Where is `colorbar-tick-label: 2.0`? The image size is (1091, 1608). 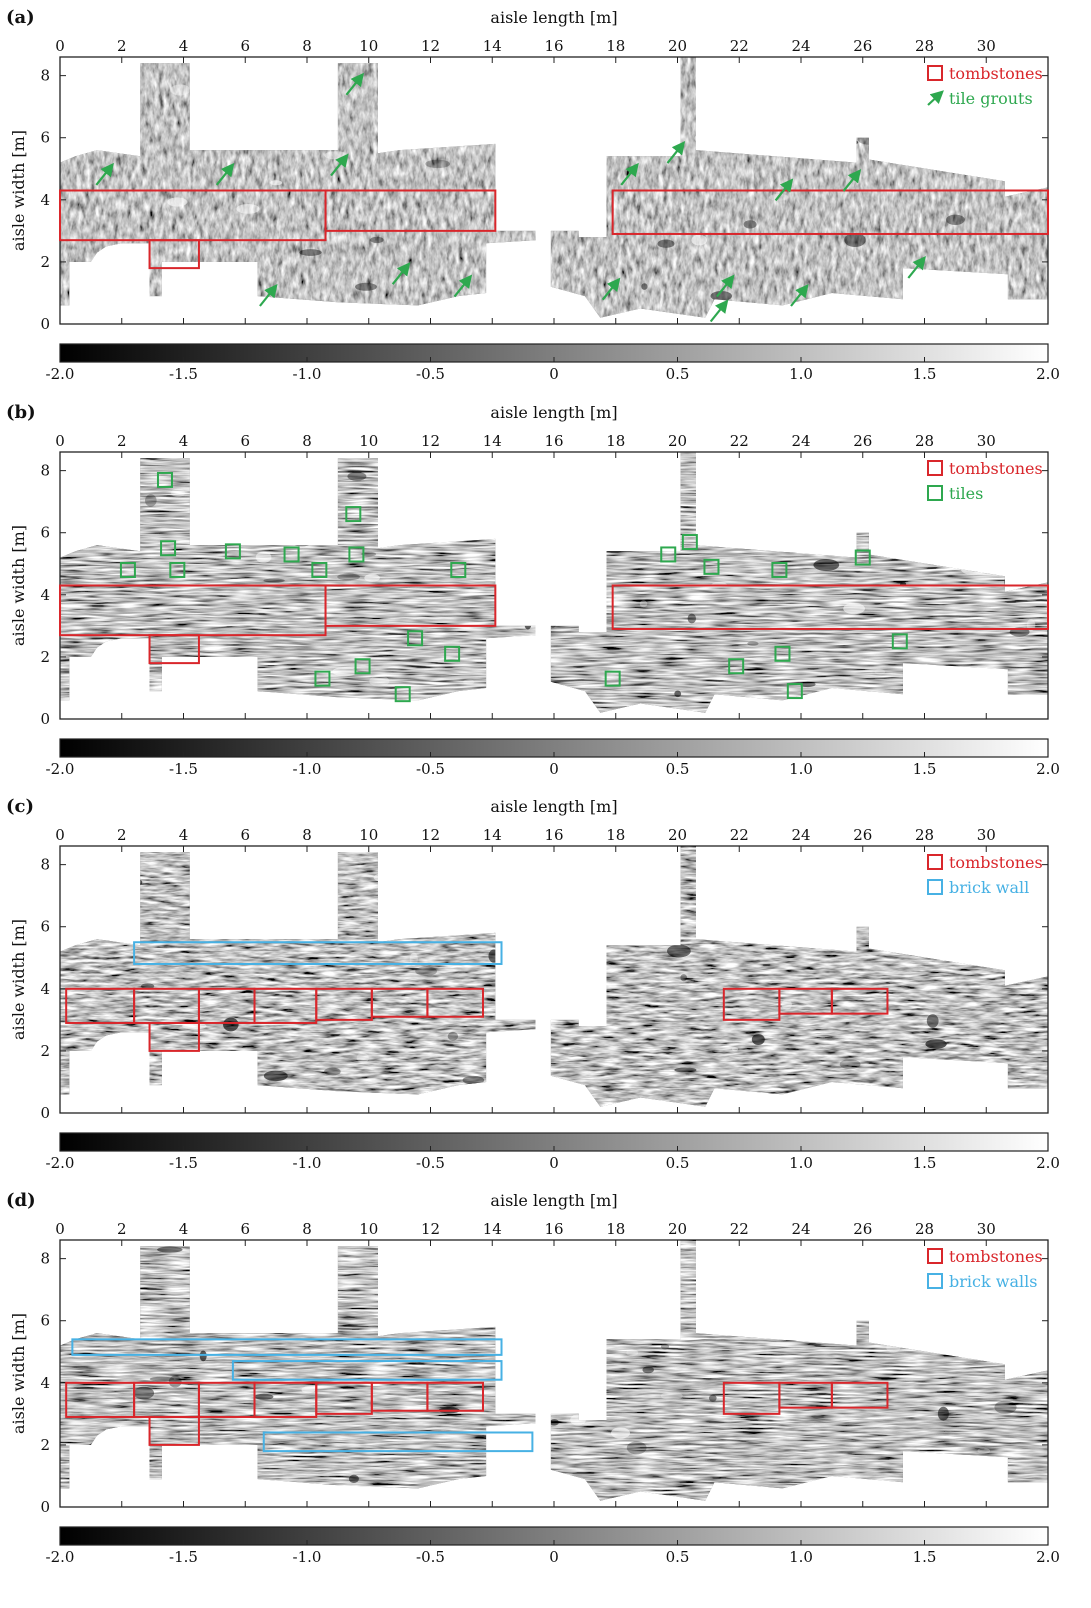 colorbar-tick-label: 2.0 is located at coordinates (1048, 769).